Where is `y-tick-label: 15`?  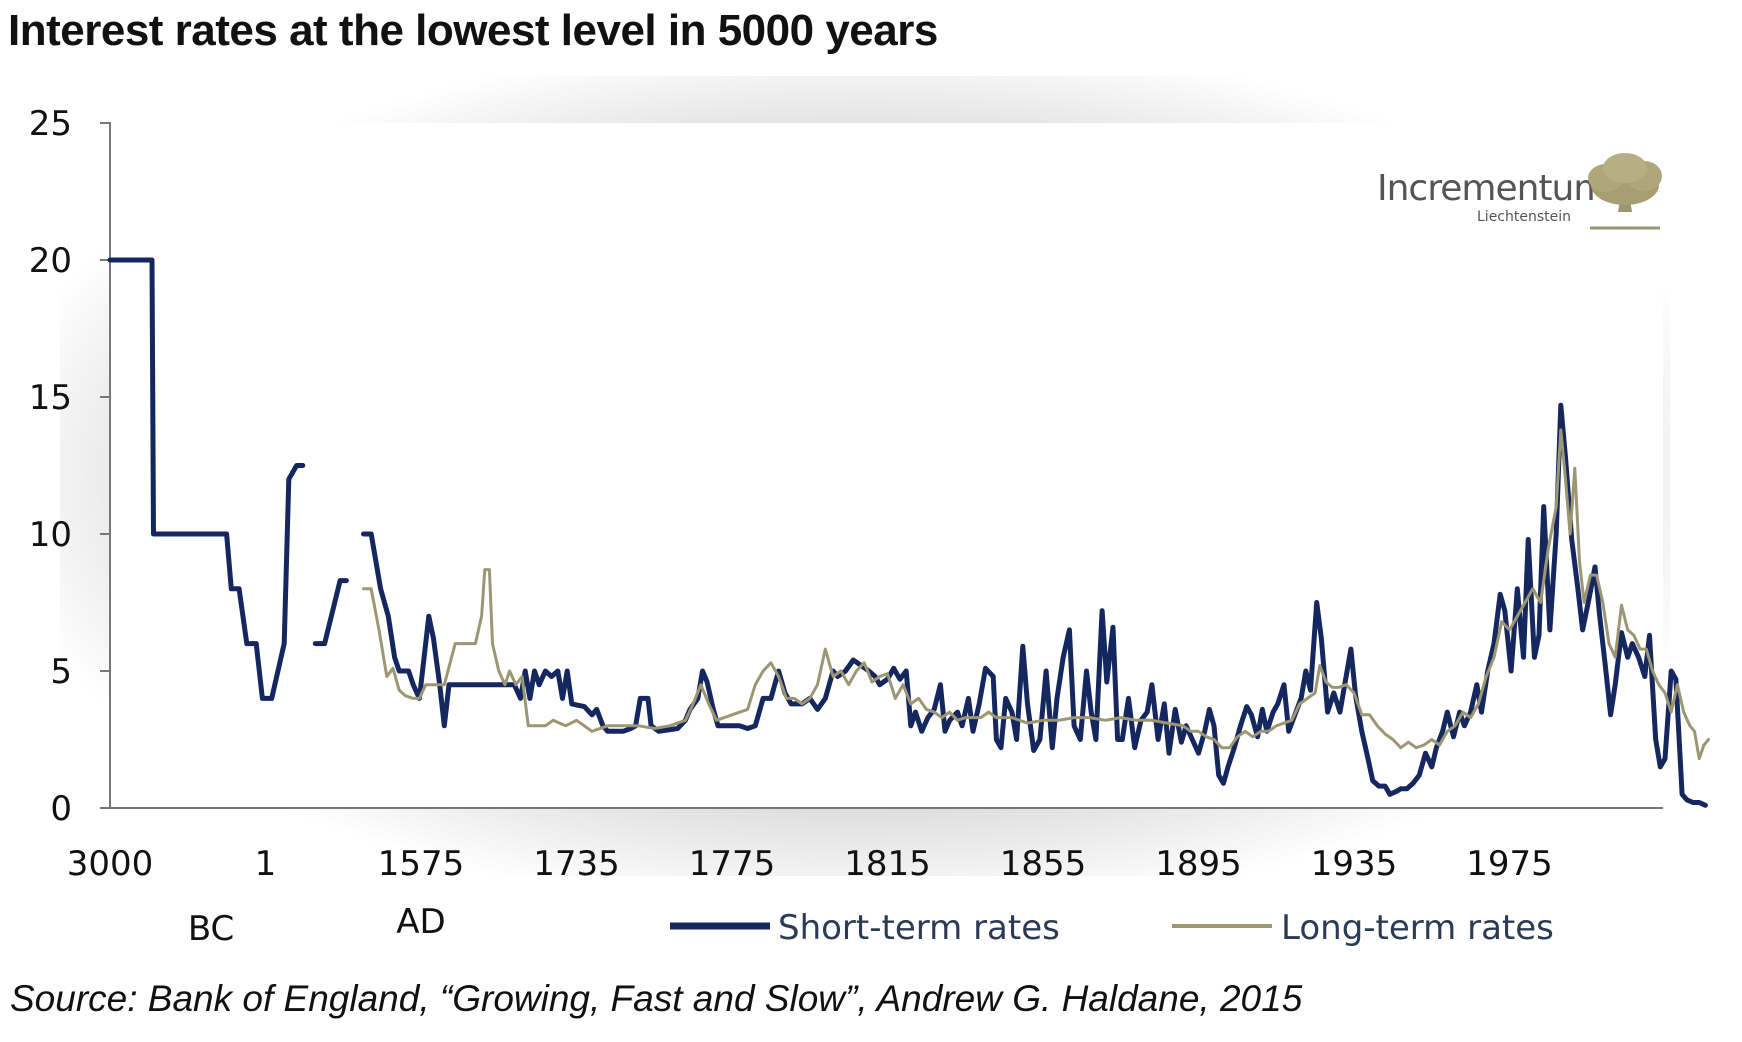 y-tick-label: 15 is located at coordinates (50, 398).